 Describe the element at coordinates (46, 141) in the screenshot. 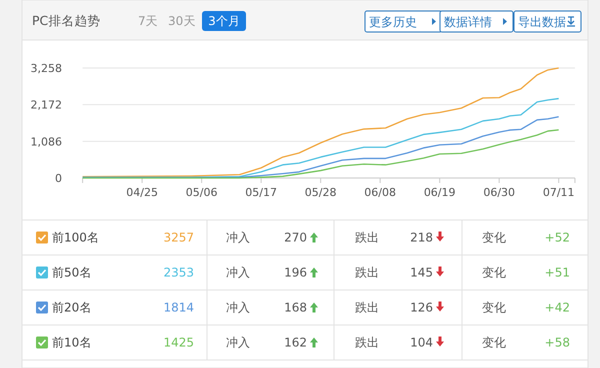

I see `y-tick-label: 1,086` at that location.